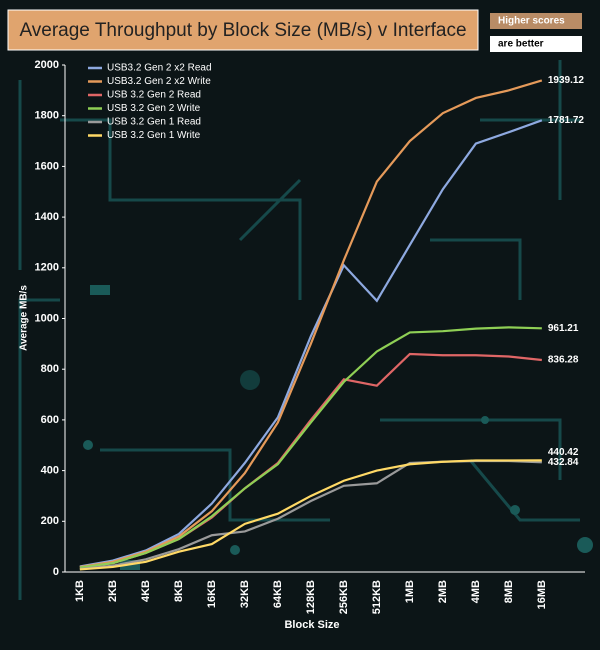  Describe the element at coordinates (410, 591) in the screenshot. I see `x-tick-label: 1MB` at that location.